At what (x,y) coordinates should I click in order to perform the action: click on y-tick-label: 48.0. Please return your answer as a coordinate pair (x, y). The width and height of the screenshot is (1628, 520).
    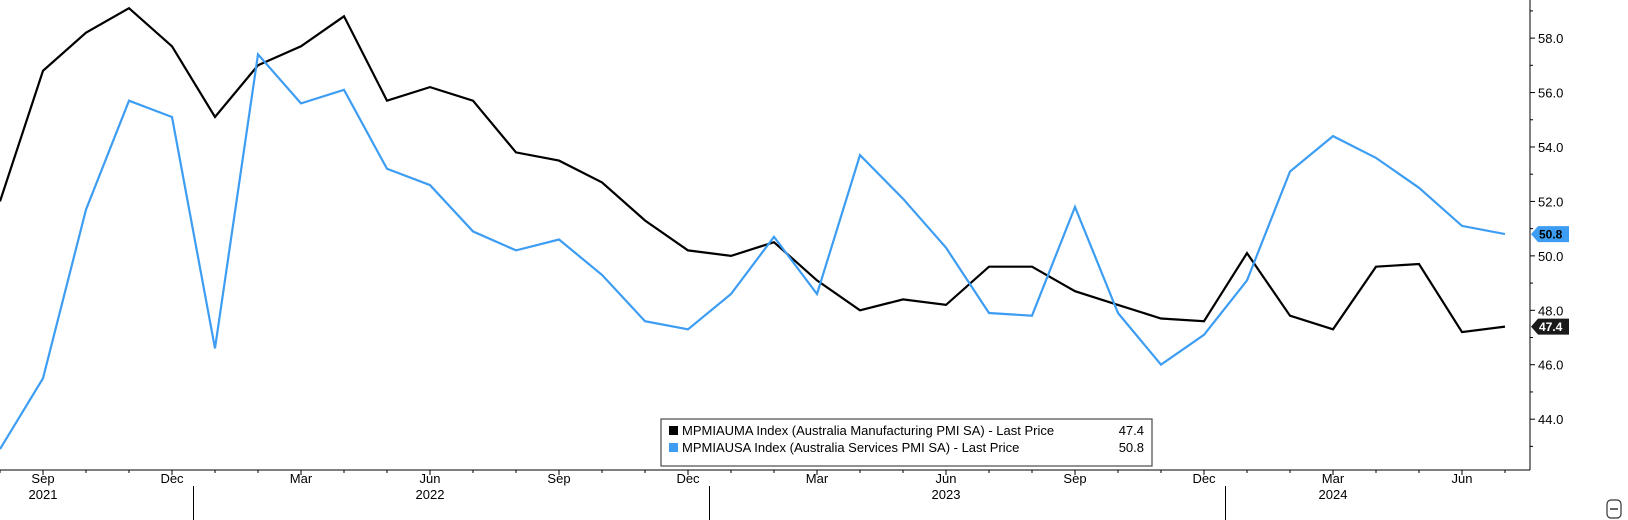
    Looking at the image, I should click on (1550, 310).